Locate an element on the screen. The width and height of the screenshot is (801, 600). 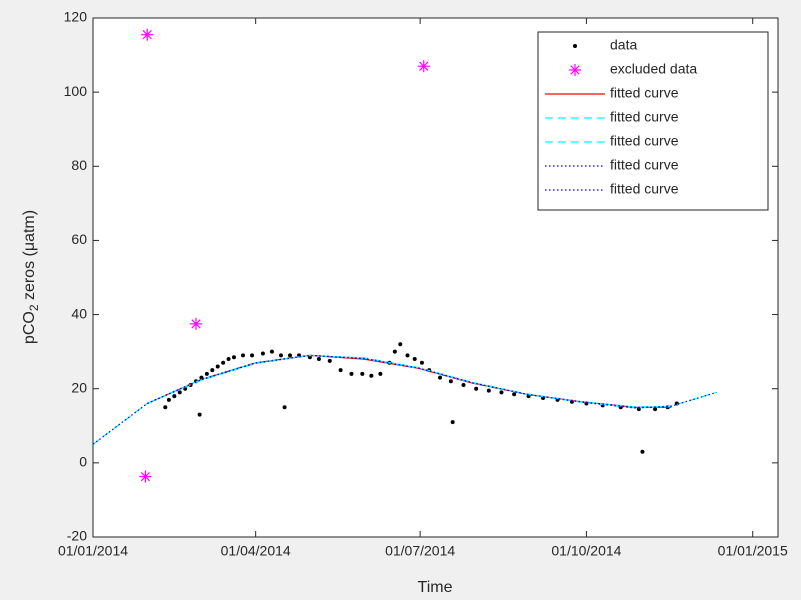
y-label-sub: 2 is located at coordinates (34, 307).